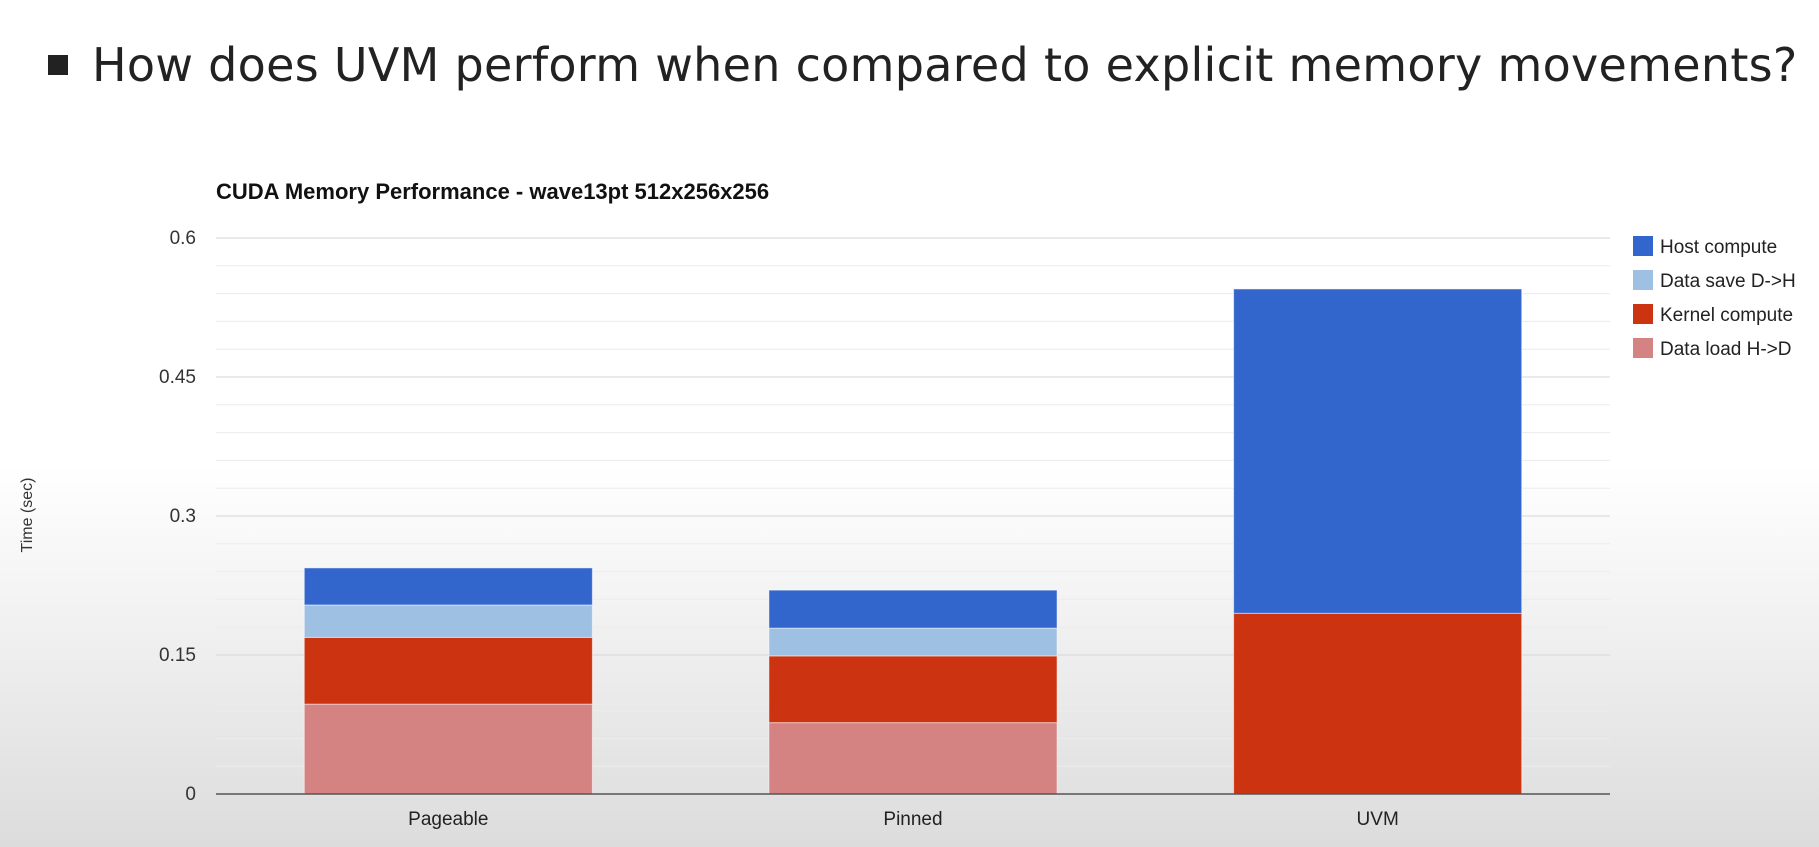 Image resolution: width=1819 pixels, height=847 pixels. Describe the element at coordinates (177, 377) in the screenshot. I see `y-tick-label: 0.45` at that location.